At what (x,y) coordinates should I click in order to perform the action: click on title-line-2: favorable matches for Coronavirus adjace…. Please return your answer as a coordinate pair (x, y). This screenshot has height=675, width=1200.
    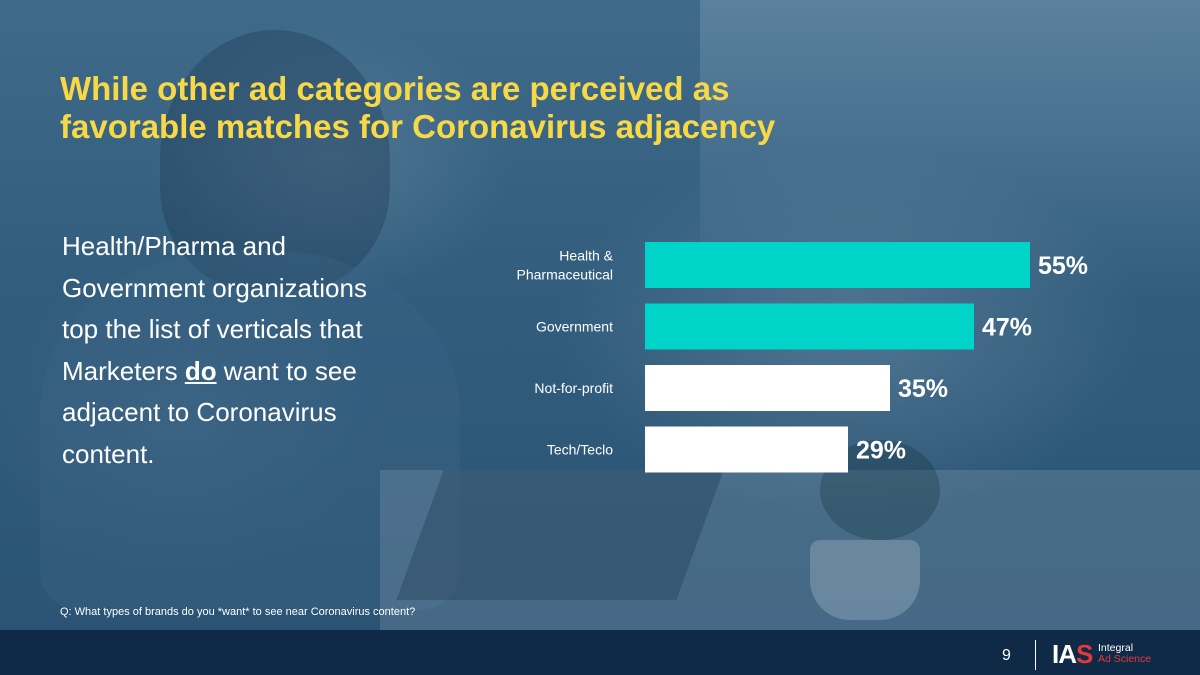
    Looking at the image, I should click on (418, 126).